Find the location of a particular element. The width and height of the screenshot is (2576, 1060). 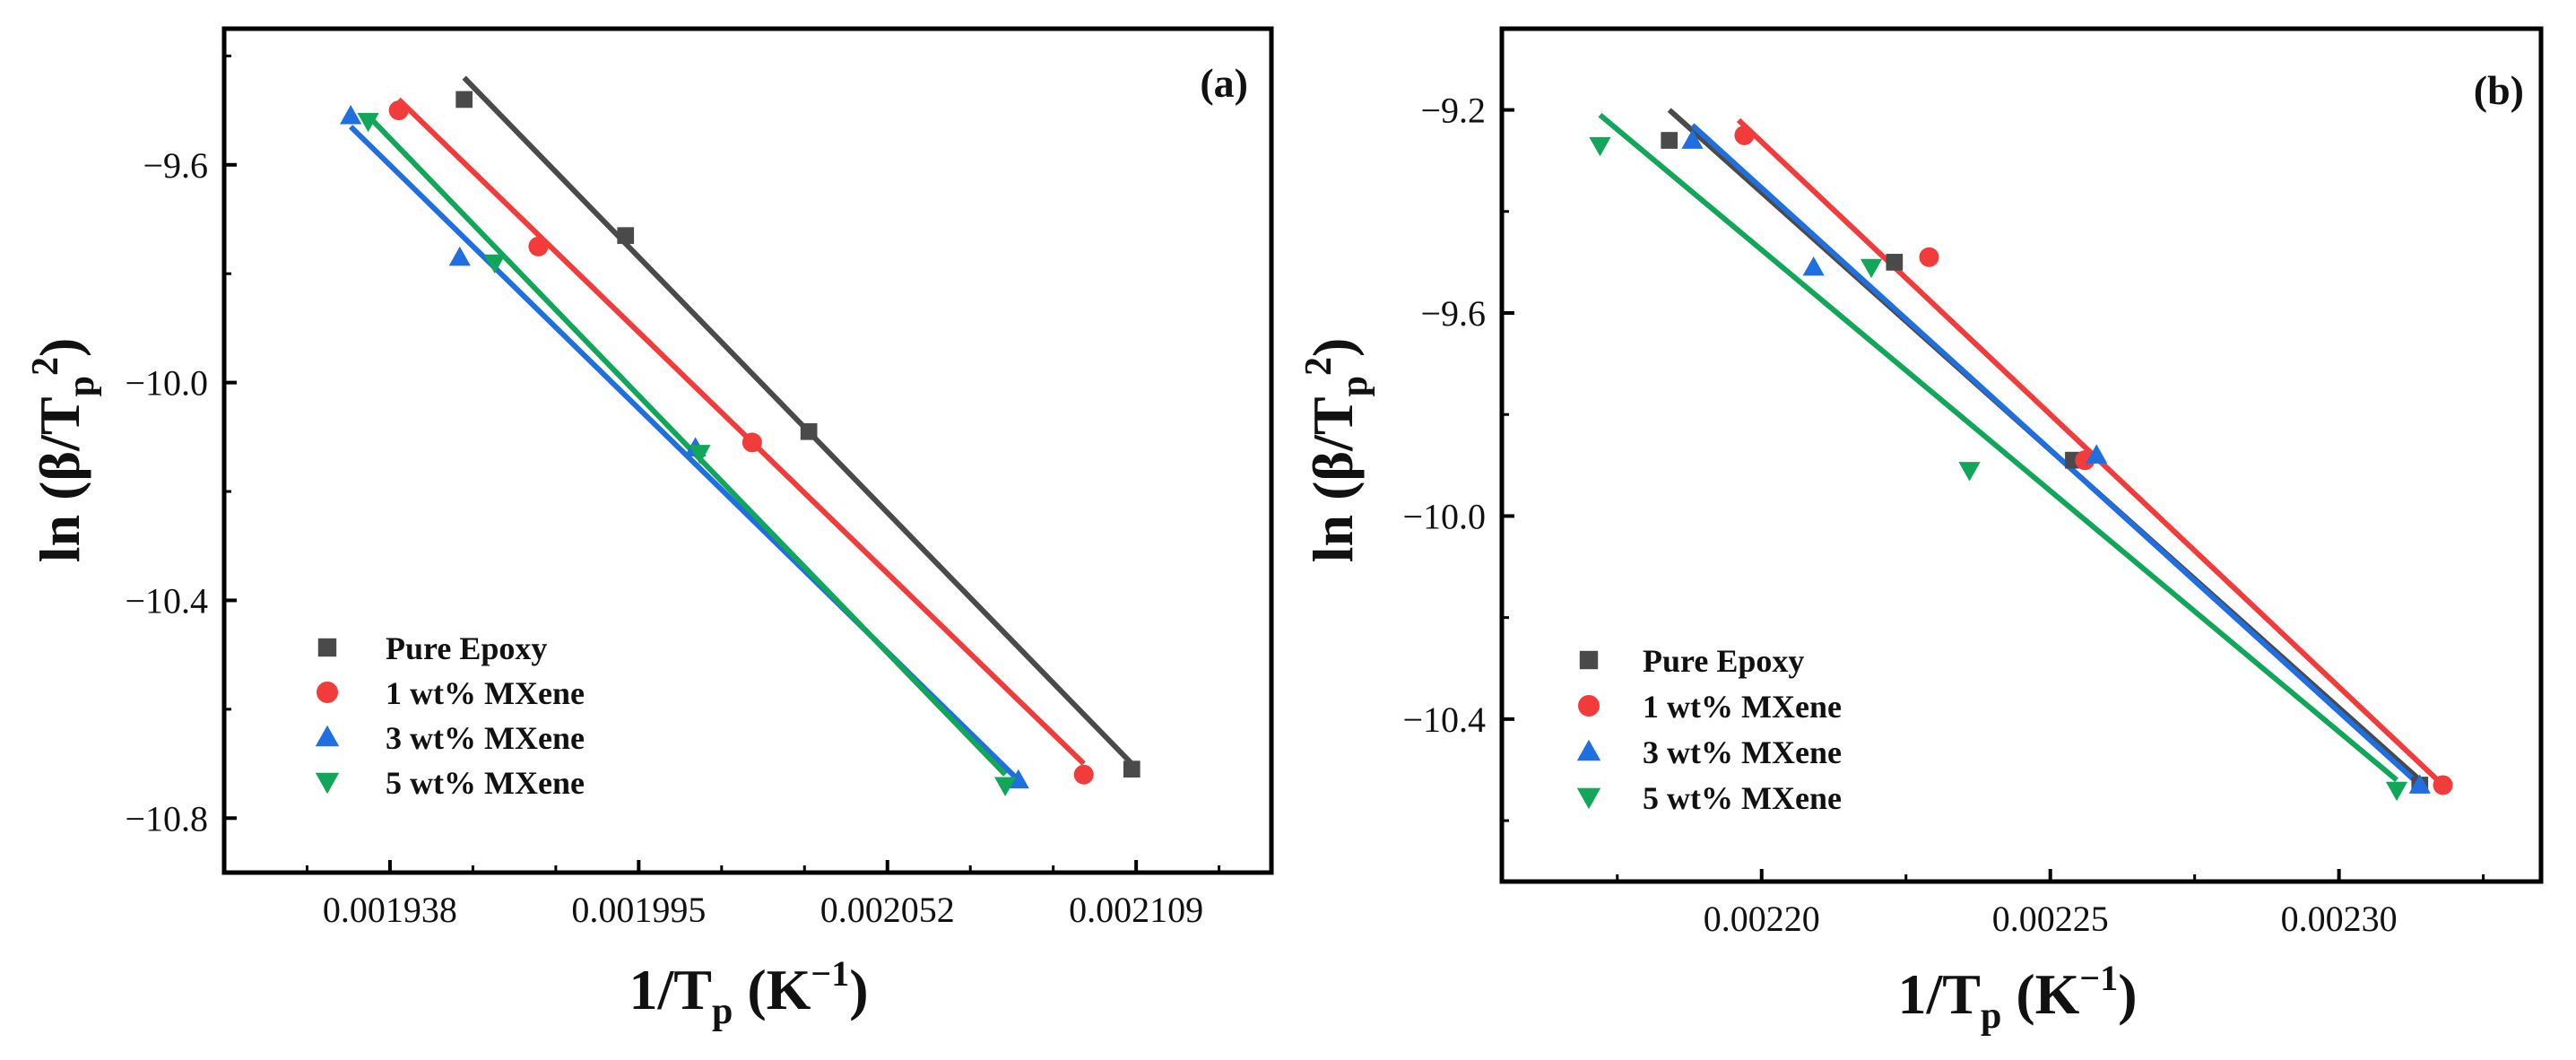

x-tick-label: 0.001938 is located at coordinates (390, 910).